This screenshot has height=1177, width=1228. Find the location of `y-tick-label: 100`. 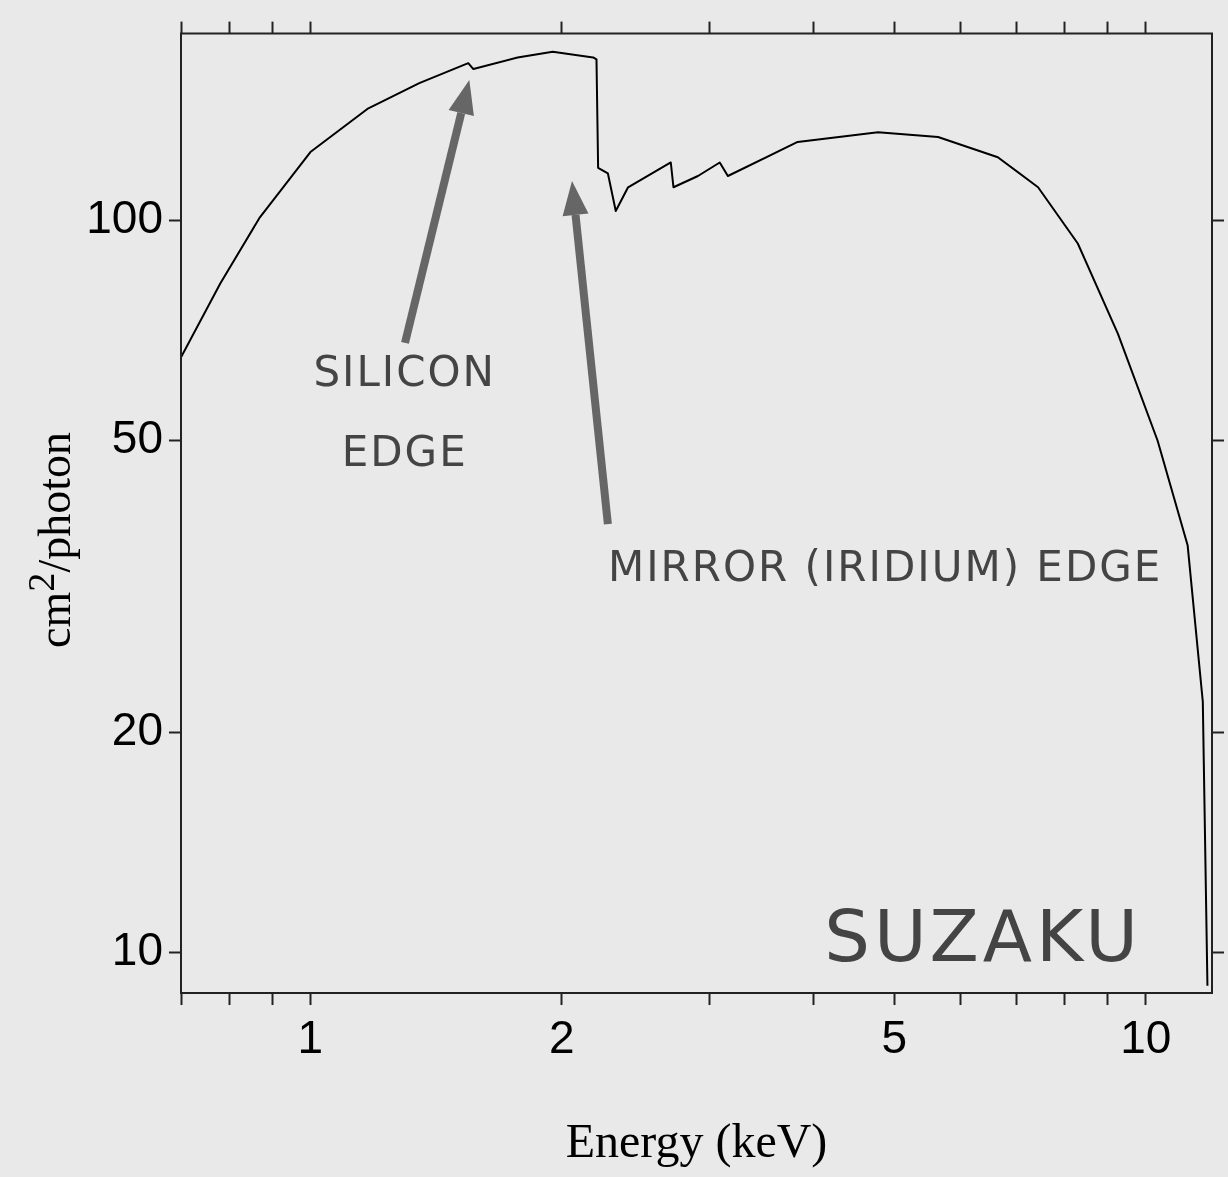

y-tick-label: 100 is located at coordinates (124, 217).